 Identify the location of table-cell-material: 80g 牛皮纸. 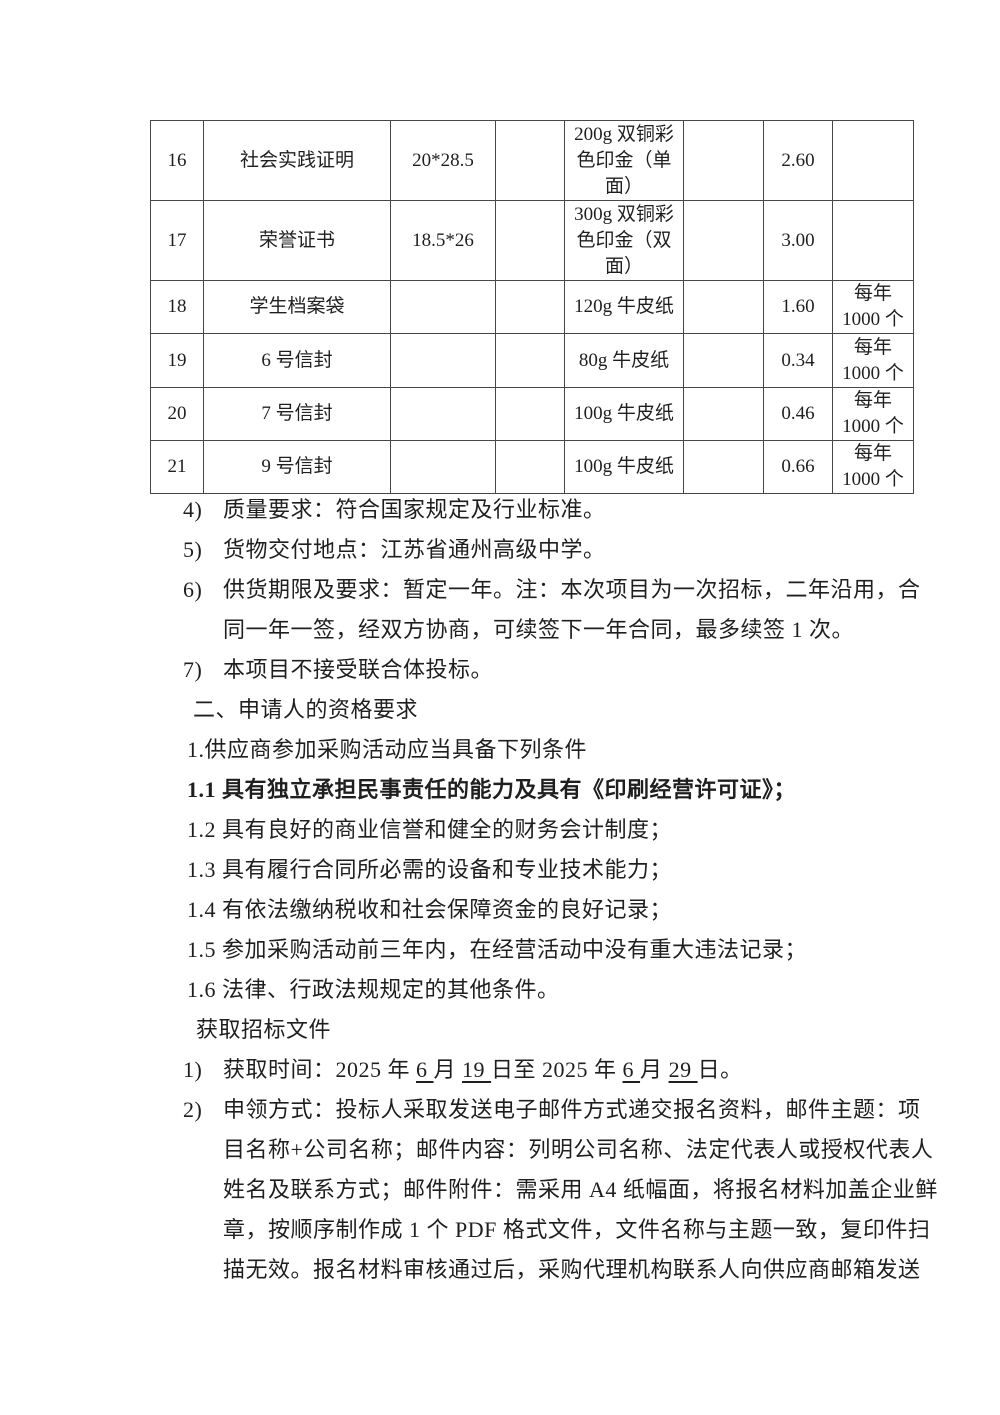
(624, 360).